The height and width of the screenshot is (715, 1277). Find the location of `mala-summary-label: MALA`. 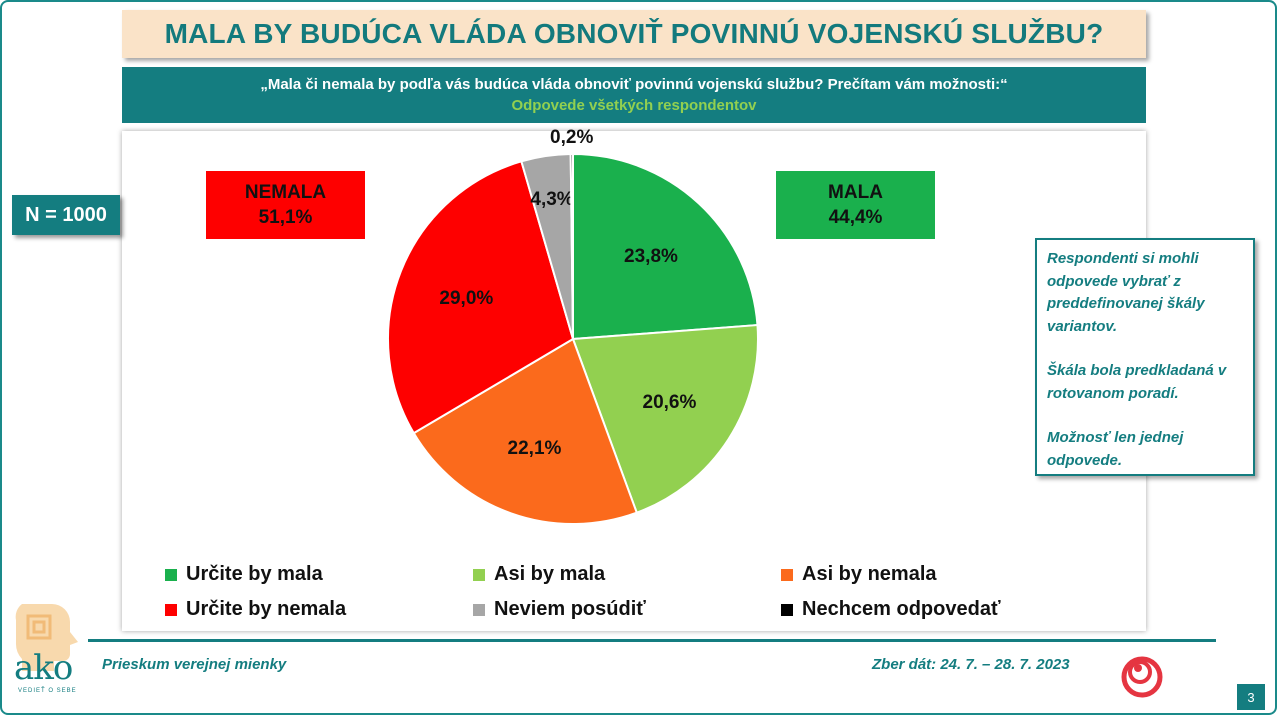

mala-summary-label: MALA is located at coordinates (855, 192).